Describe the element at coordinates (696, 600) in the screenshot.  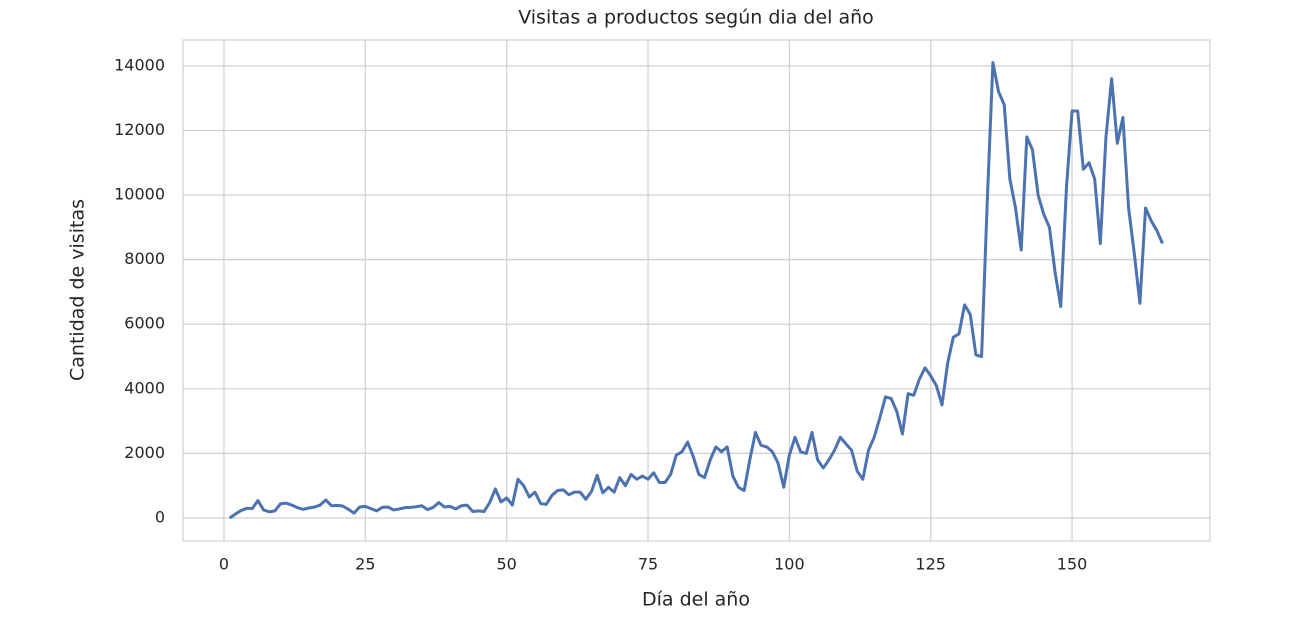
I see `x-axis-label: Día del año` at that location.